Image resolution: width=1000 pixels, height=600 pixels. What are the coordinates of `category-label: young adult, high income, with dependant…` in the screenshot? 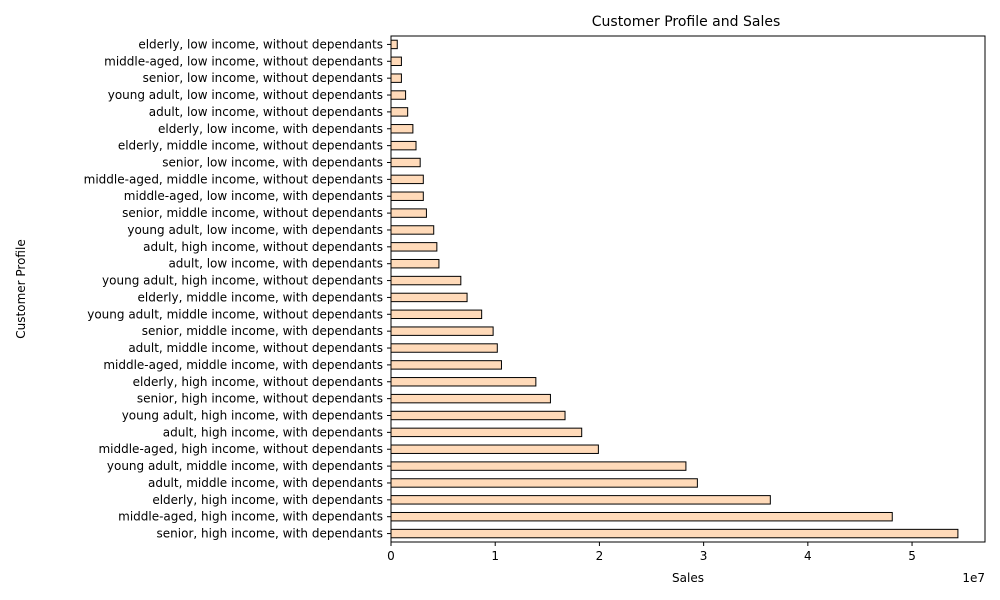 It's located at (252, 416).